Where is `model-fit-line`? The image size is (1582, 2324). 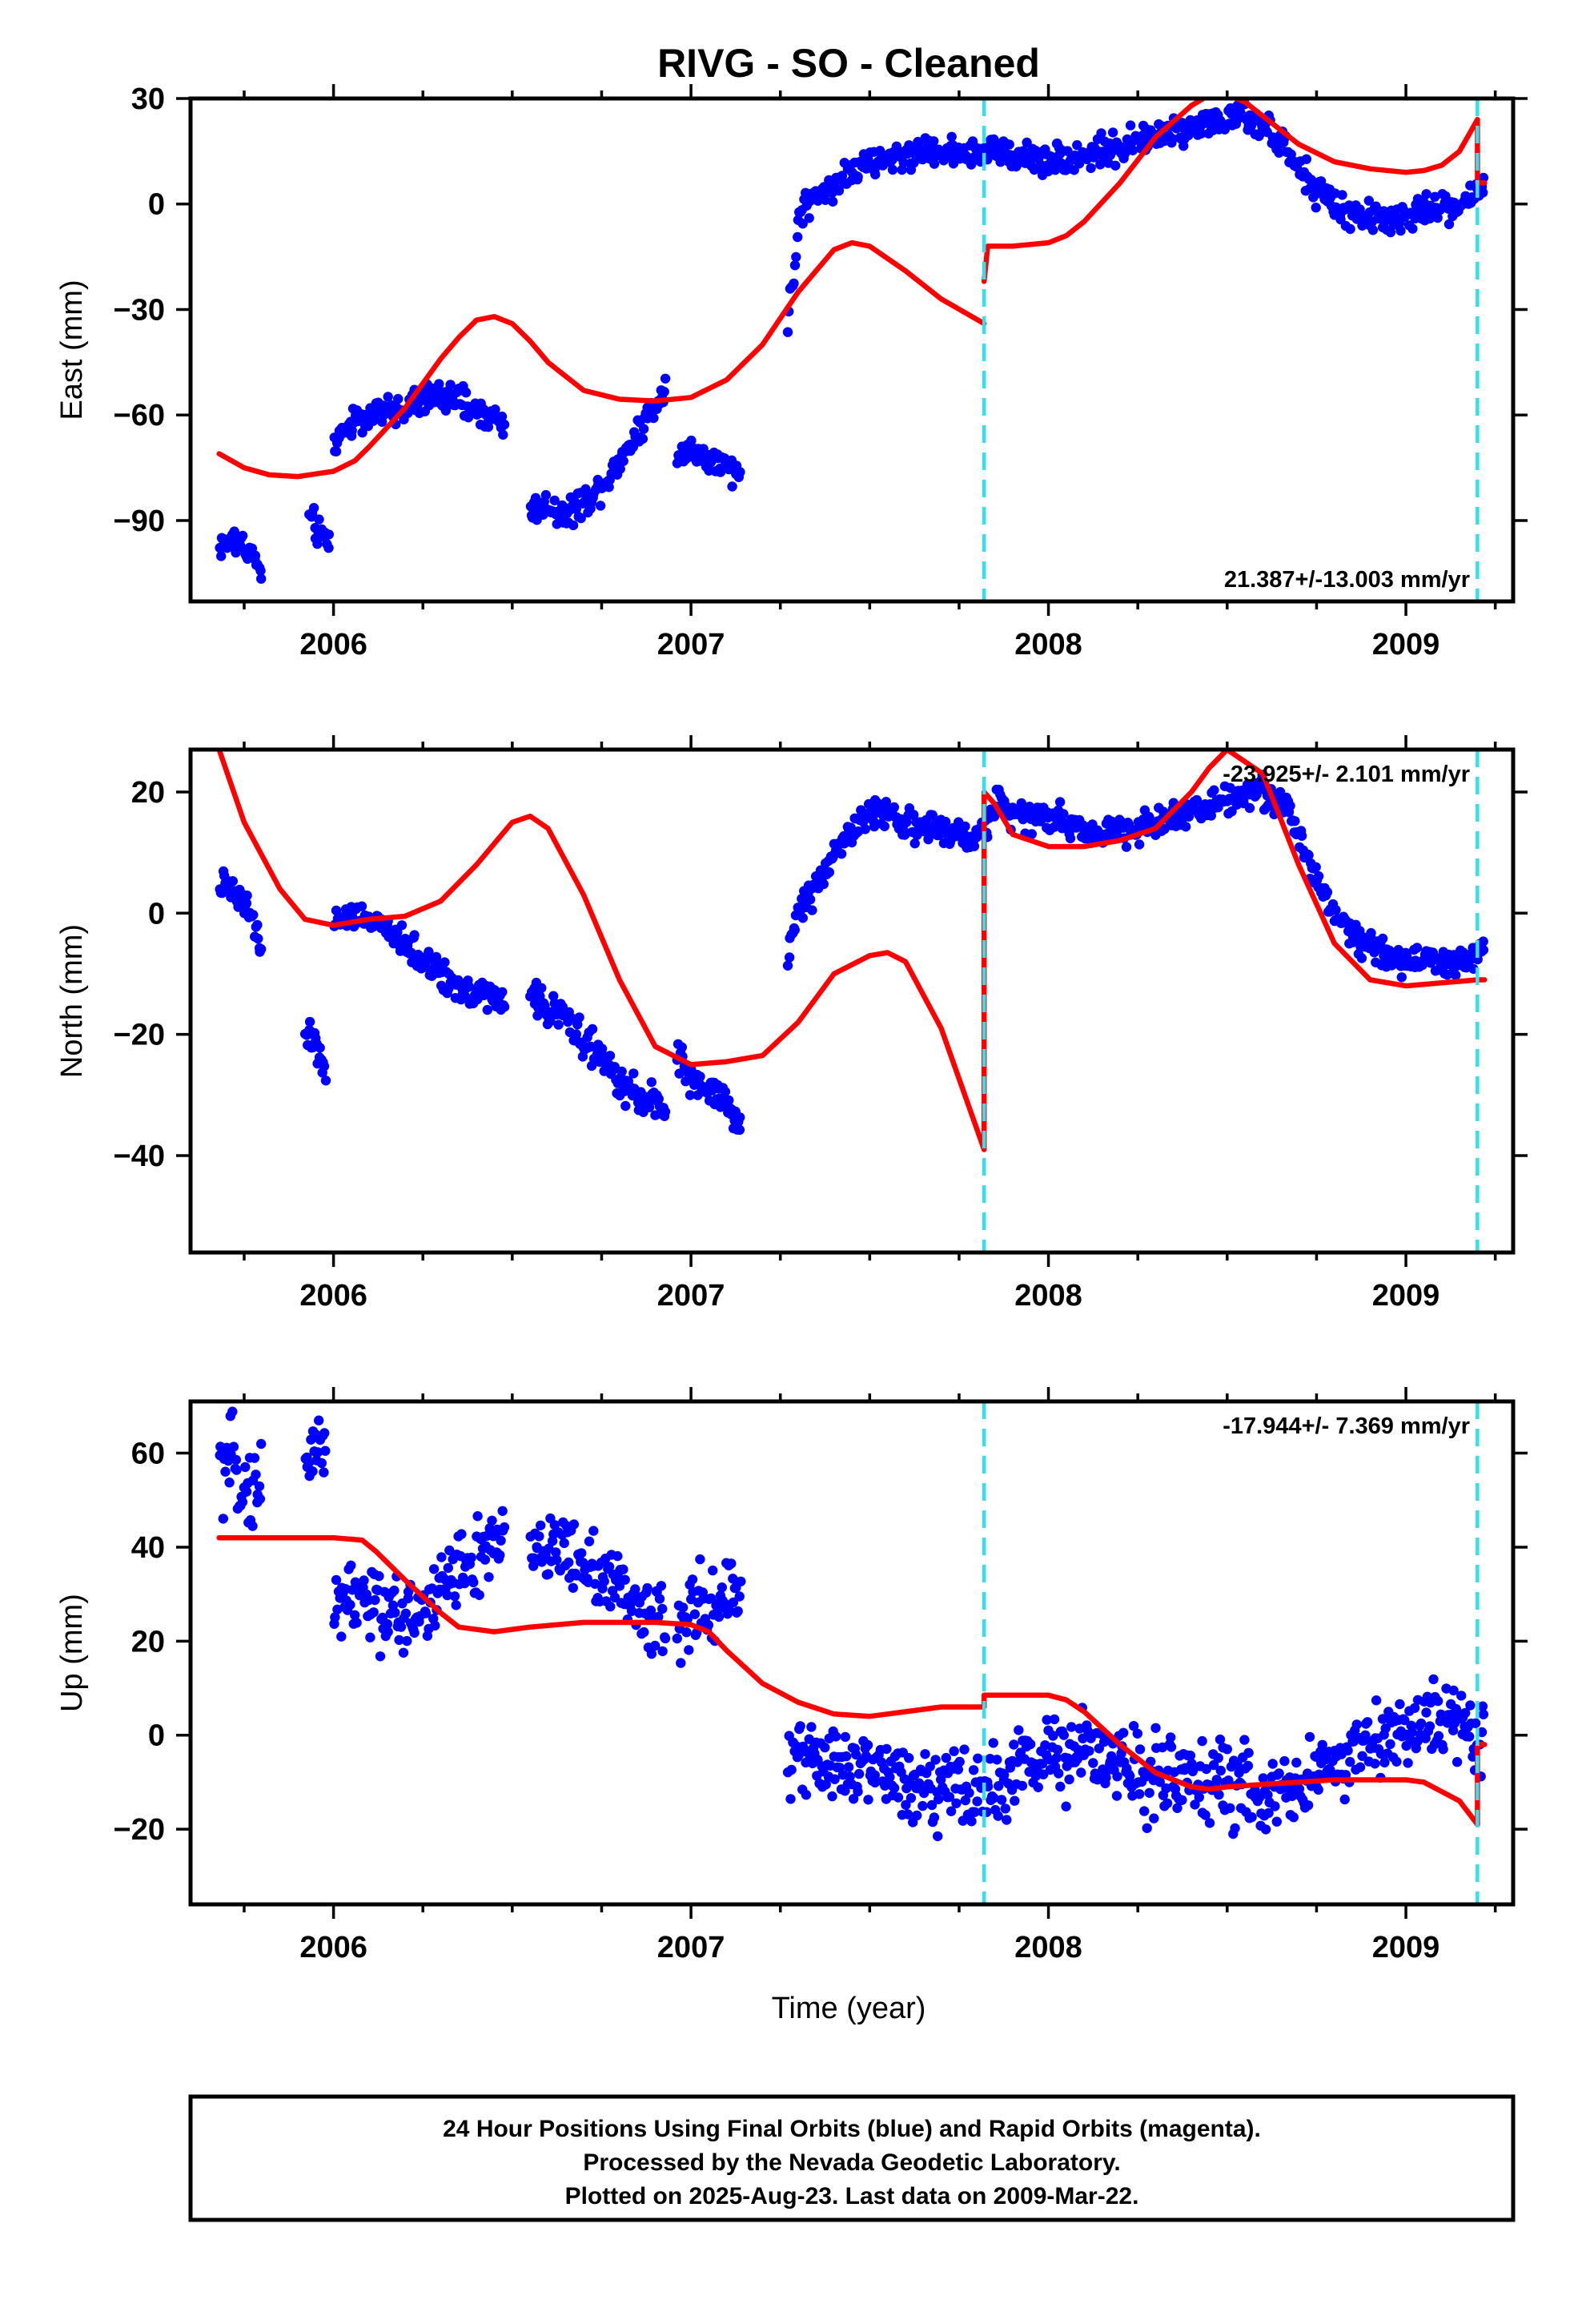
model-fit-line is located at coordinates (1230, 1759).